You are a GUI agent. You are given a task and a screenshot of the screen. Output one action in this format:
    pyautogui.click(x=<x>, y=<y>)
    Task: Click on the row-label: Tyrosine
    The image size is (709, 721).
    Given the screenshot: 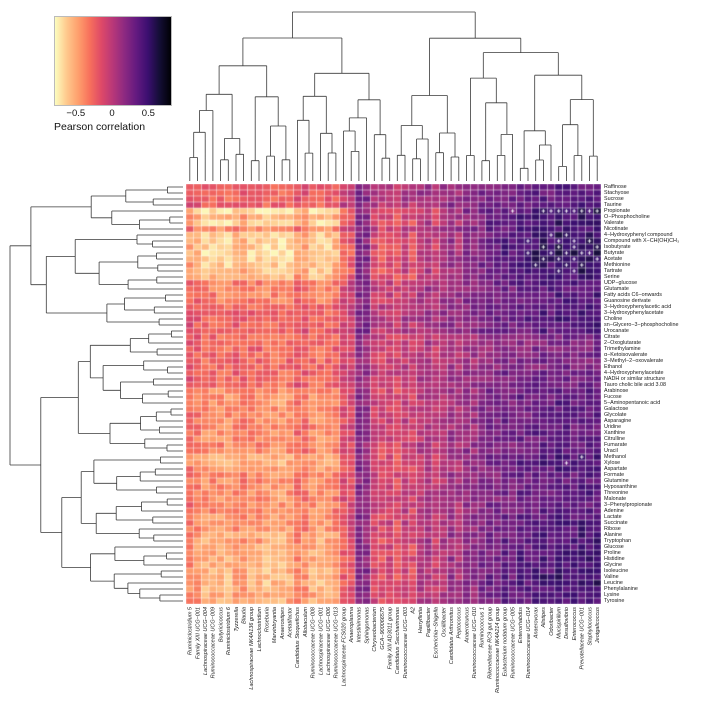 What is the action you would take?
    pyautogui.click(x=614, y=601)
    